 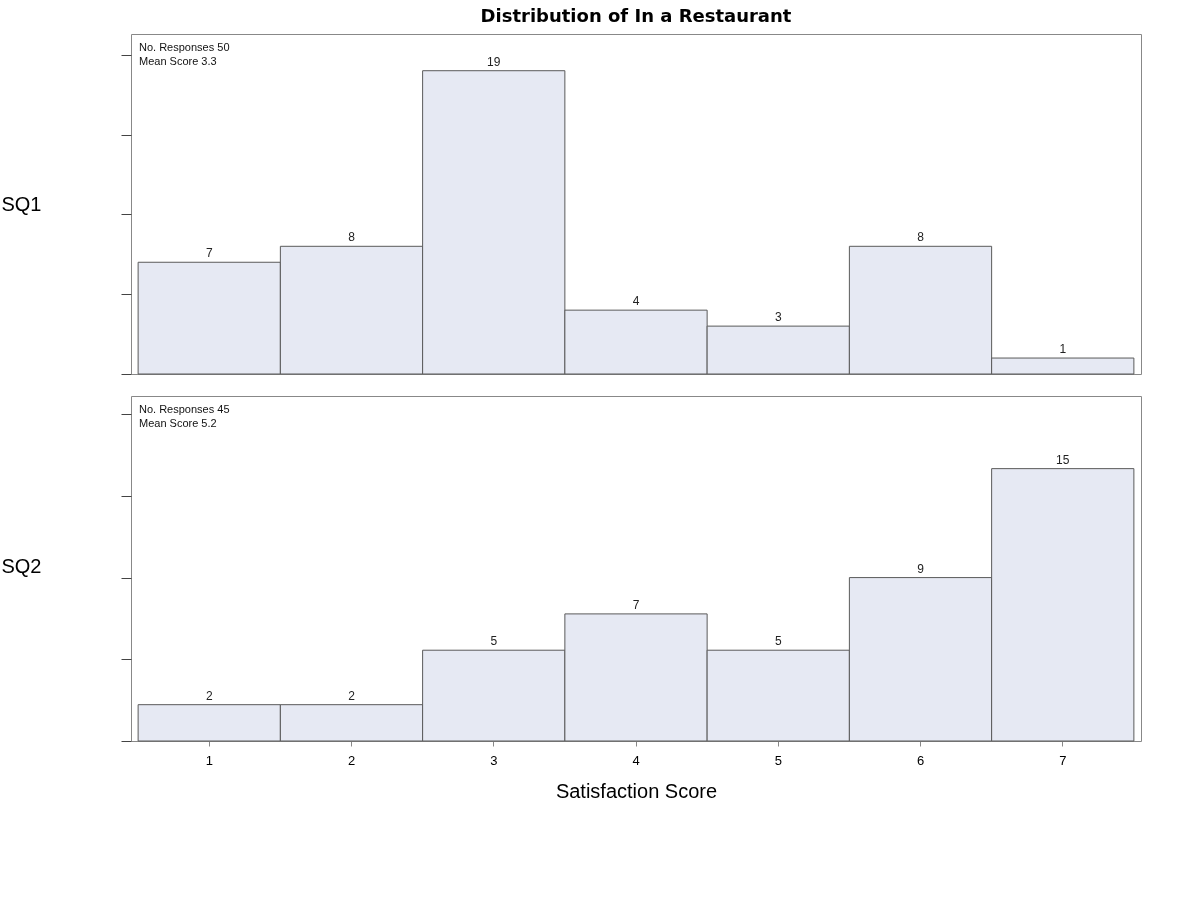 What do you see at coordinates (209, 760) in the screenshot?
I see `x-tick-label: 1` at bounding box center [209, 760].